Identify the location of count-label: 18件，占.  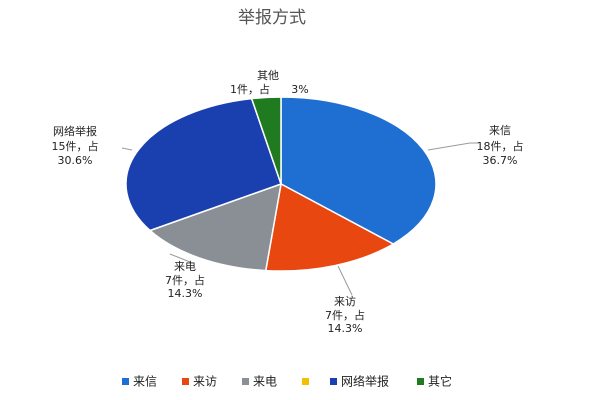
(500, 146).